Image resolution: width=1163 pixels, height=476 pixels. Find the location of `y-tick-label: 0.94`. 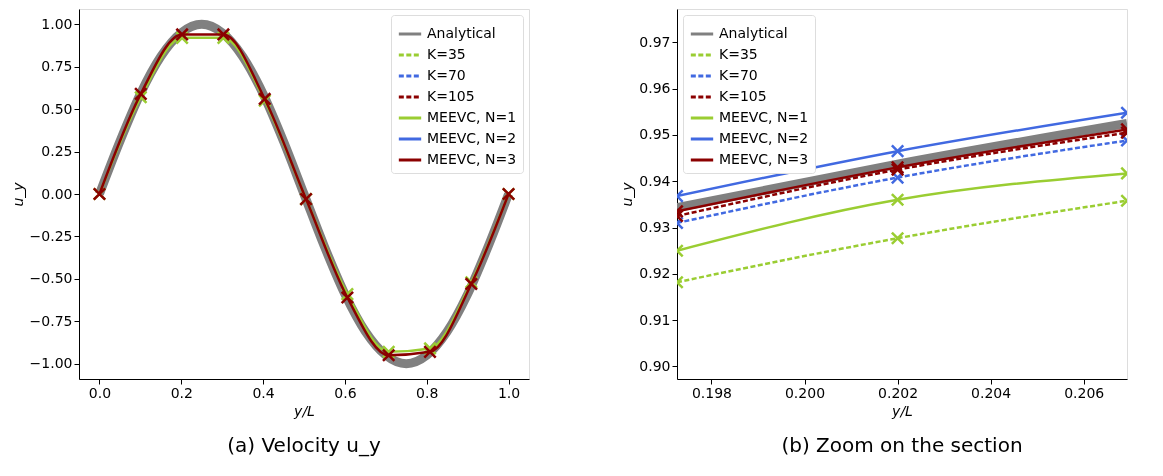

y-tick-label: 0.94 is located at coordinates (655, 180).